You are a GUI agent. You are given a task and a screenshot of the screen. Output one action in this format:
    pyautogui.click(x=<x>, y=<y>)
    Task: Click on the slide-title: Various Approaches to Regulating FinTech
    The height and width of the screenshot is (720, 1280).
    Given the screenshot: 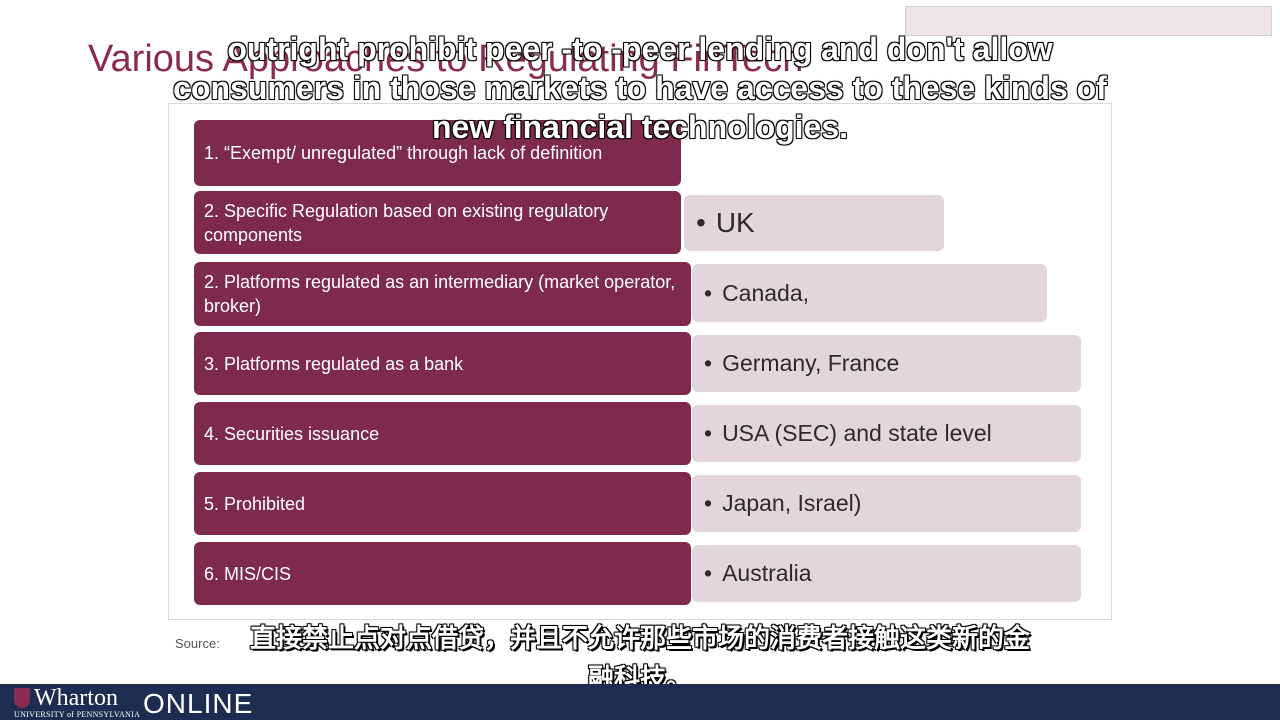 What is the action you would take?
    pyautogui.click(x=446, y=59)
    